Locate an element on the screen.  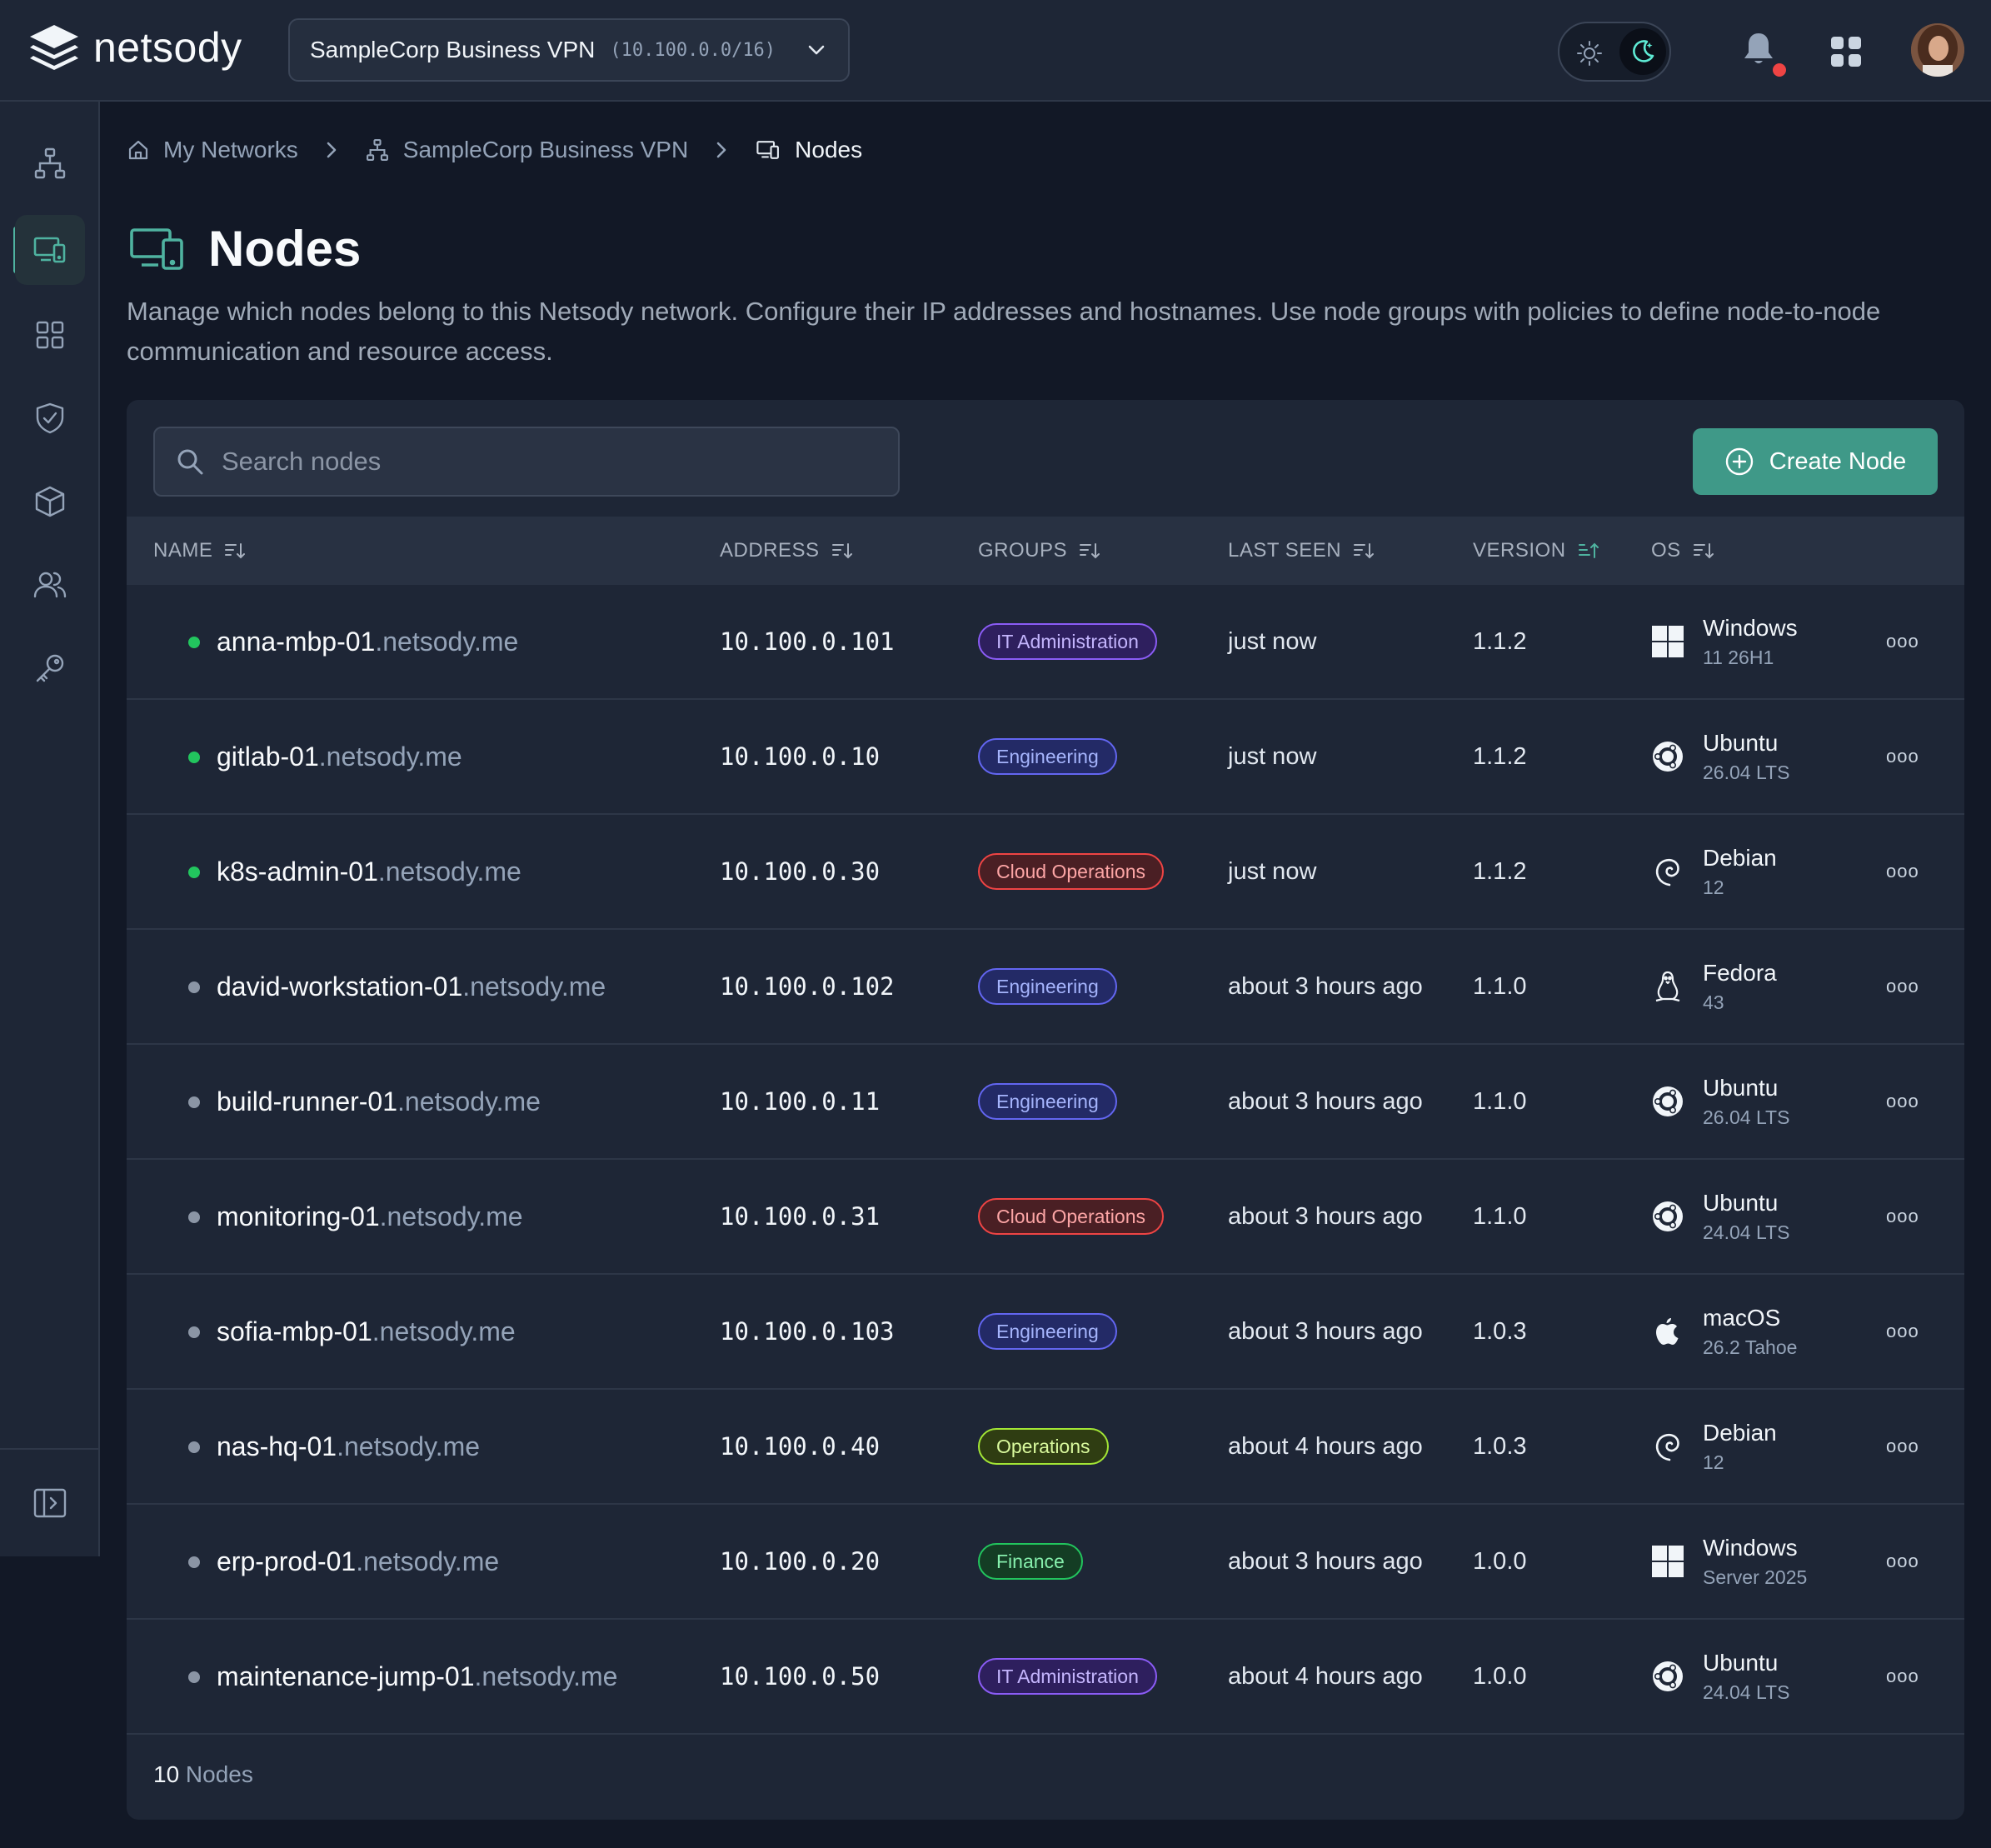
node-os: Debian 12 is located at coordinates (1712, 872).